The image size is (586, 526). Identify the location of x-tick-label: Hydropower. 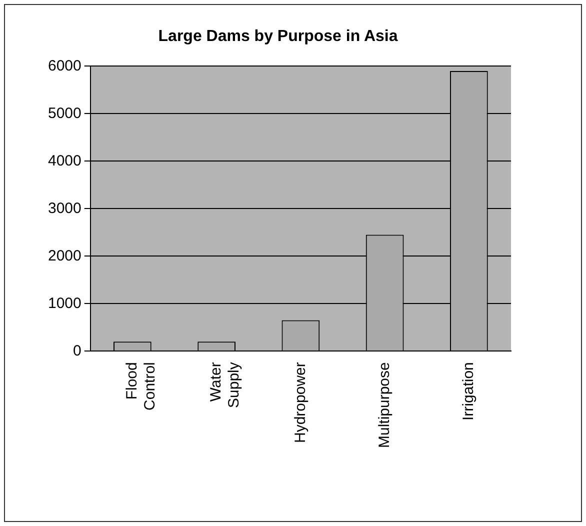
(300, 402).